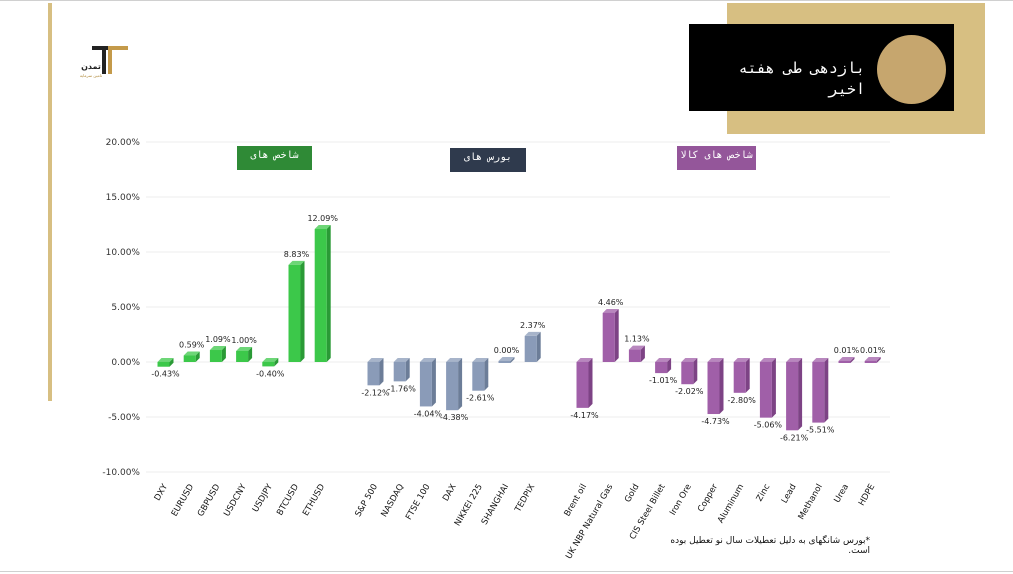  What do you see at coordinates (209, 500) in the screenshot?
I see `x-tick-label: GBPUSD` at bounding box center [209, 500].